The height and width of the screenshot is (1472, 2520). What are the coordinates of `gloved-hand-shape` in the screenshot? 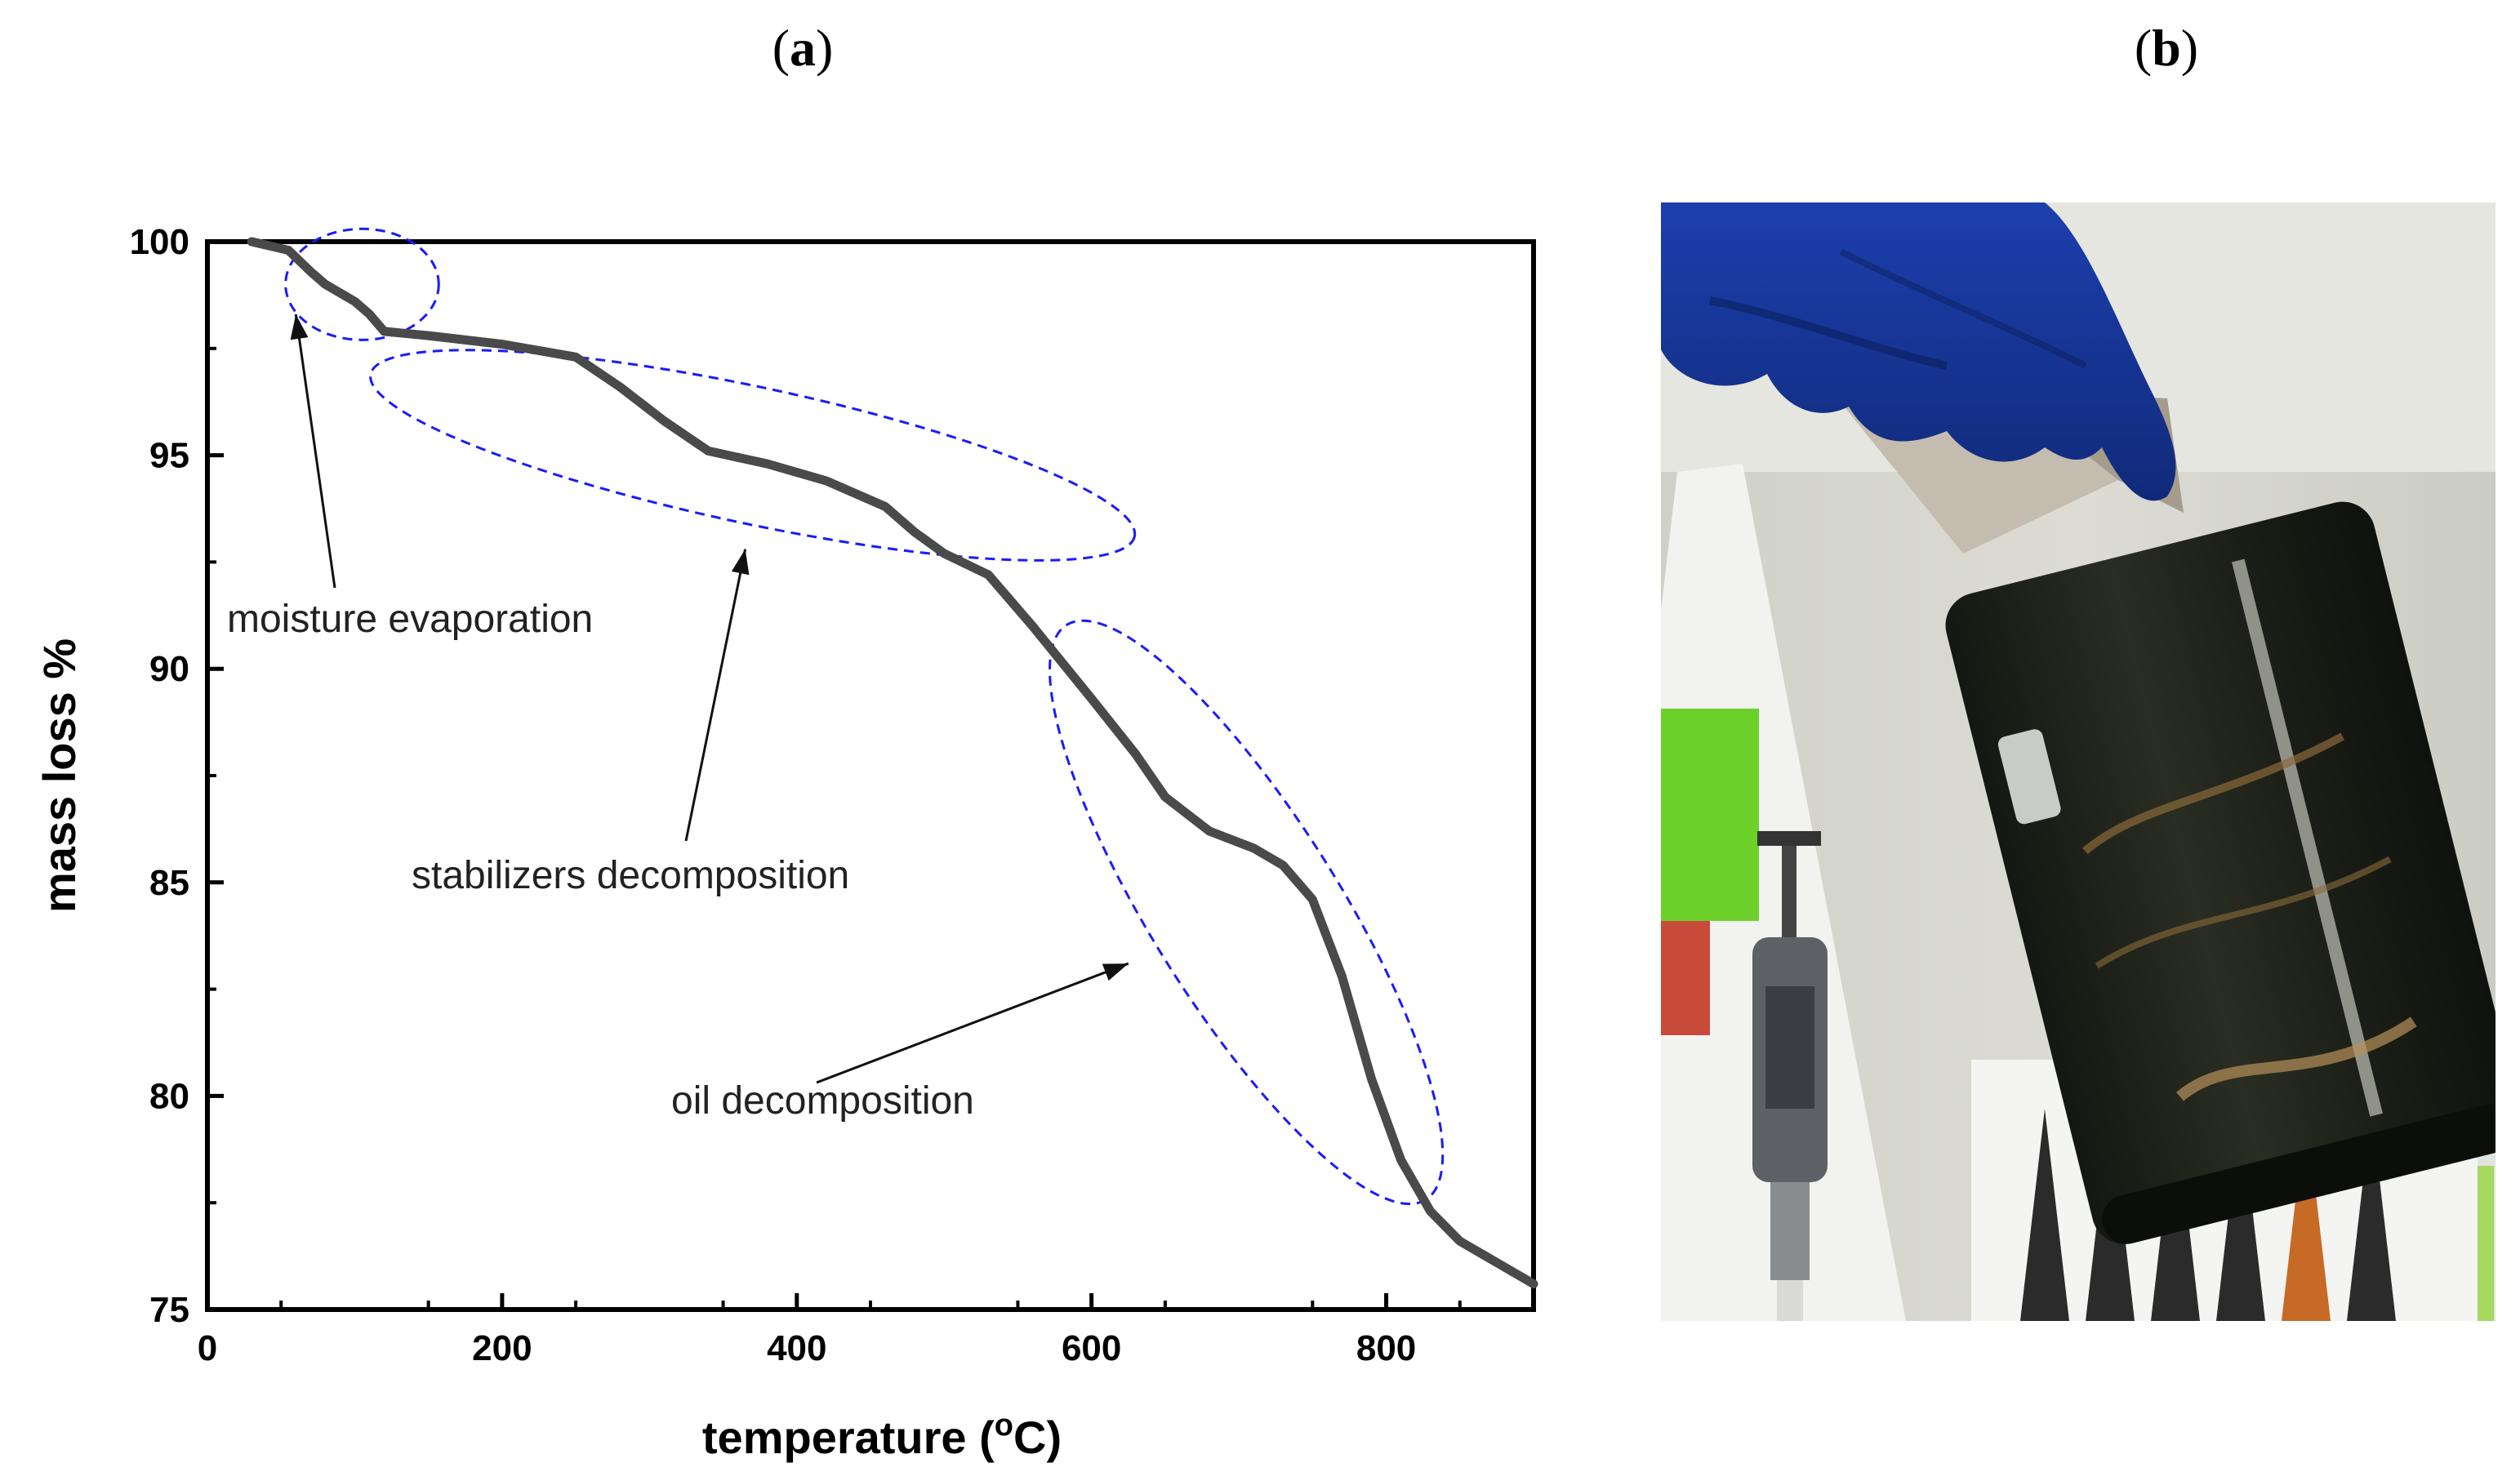 It's located at (1918, 352).